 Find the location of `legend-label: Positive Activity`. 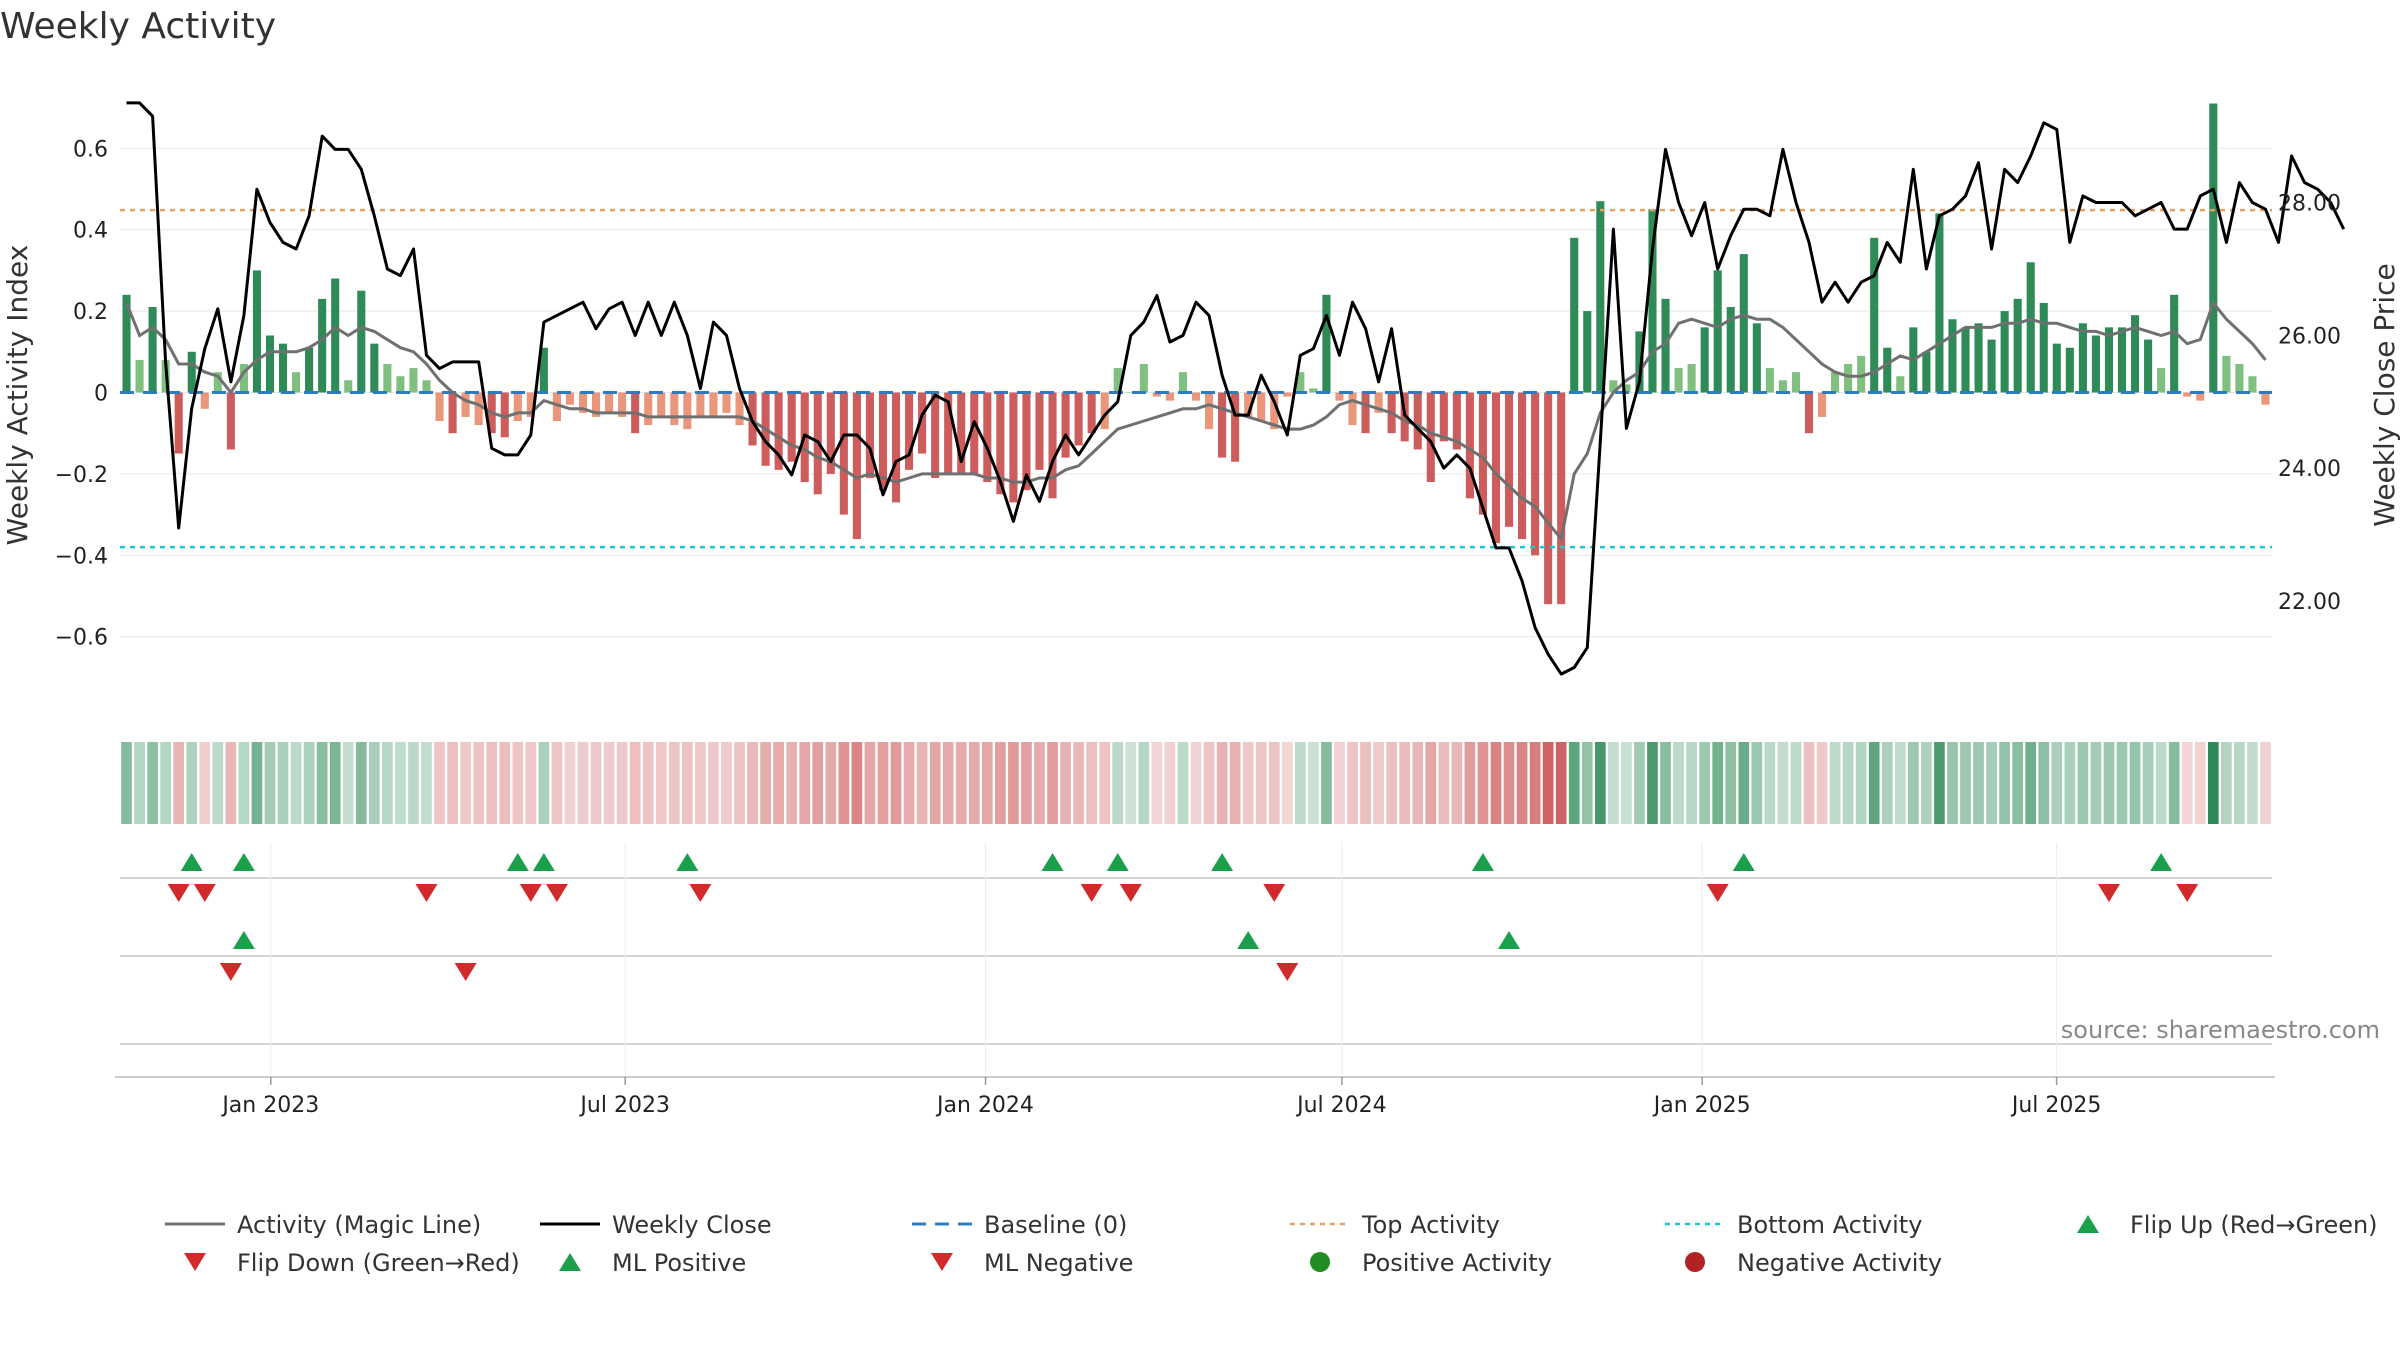

legend-label: Positive Activity is located at coordinates (1457, 1263).